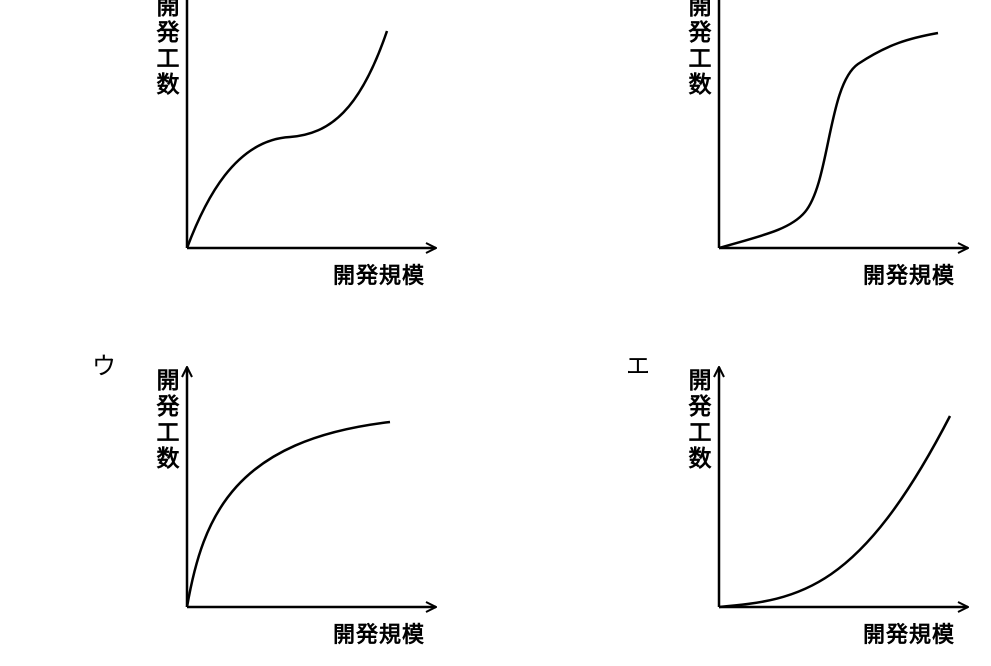  Describe the element at coordinates (104, 366) in the screenshot. I see `option-letter: ウ` at that location.